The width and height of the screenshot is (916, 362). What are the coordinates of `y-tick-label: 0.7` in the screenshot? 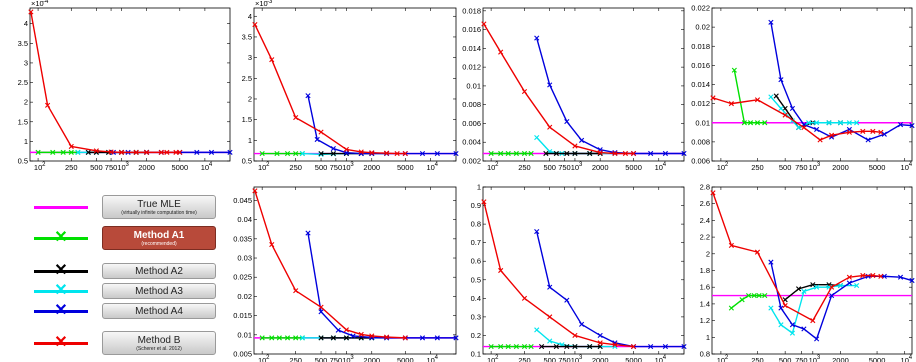 It's located at (476, 242).